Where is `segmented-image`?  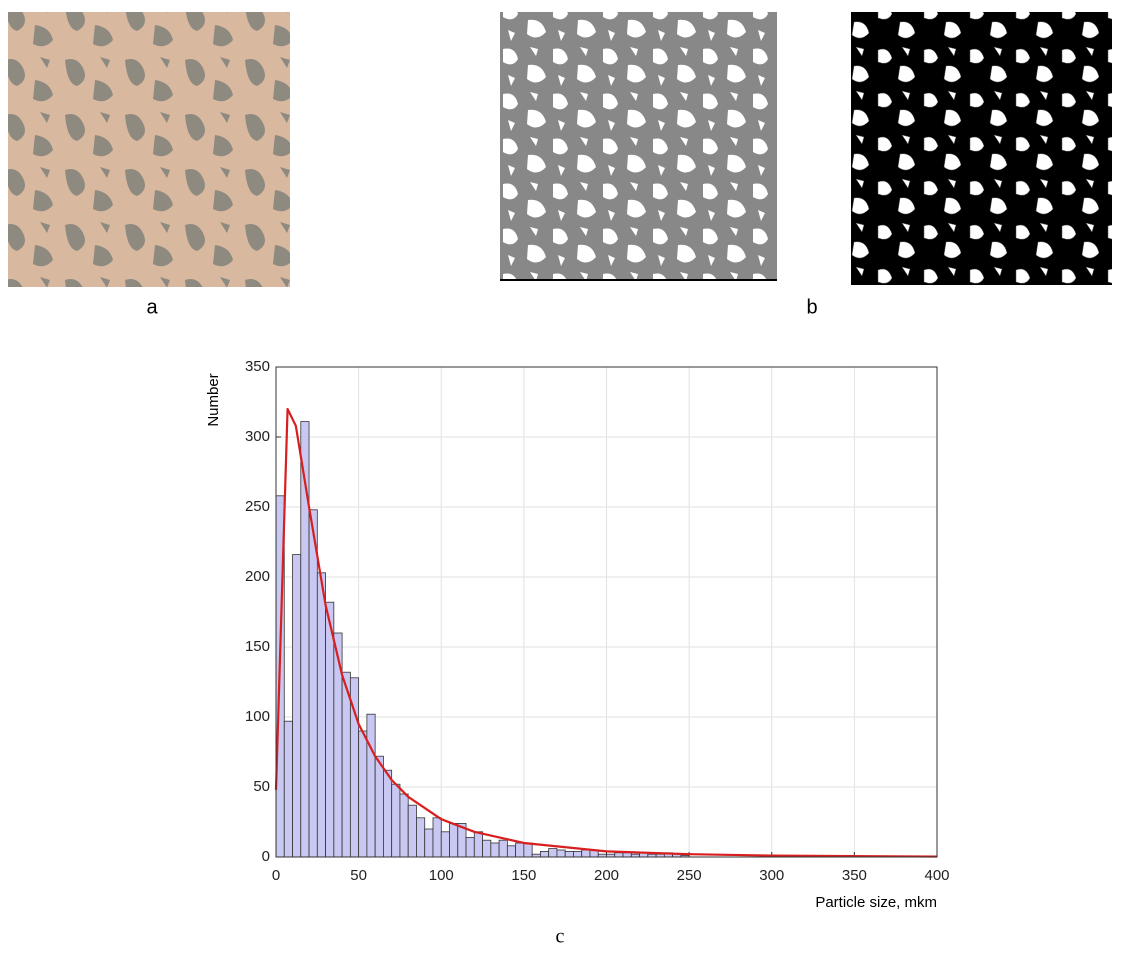
segmented-image is located at coordinates (638, 146).